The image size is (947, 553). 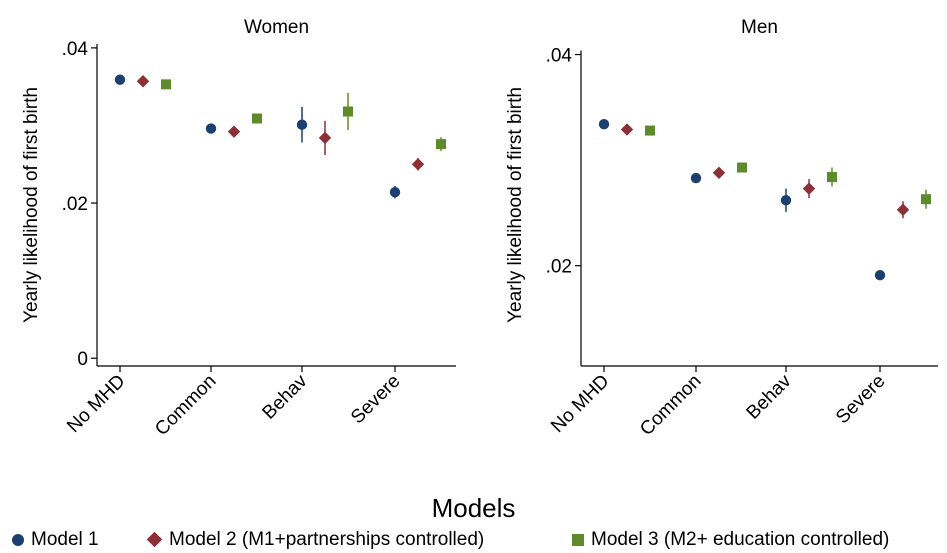 I want to click on circle-marker-icon, so click(x=18, y=539).